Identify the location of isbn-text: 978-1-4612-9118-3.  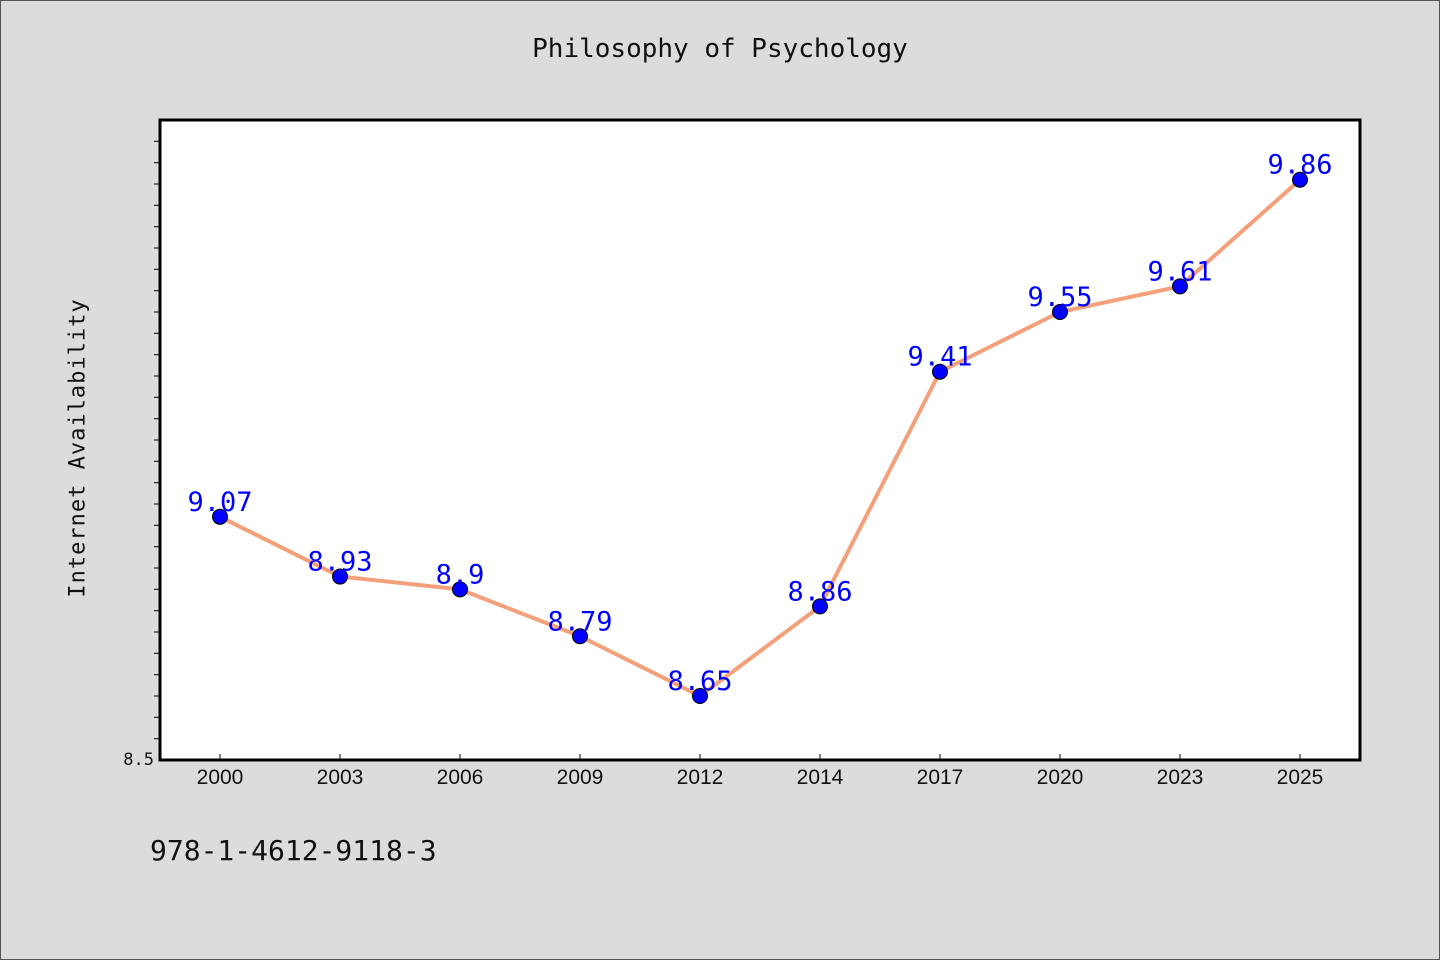
(293, 850).